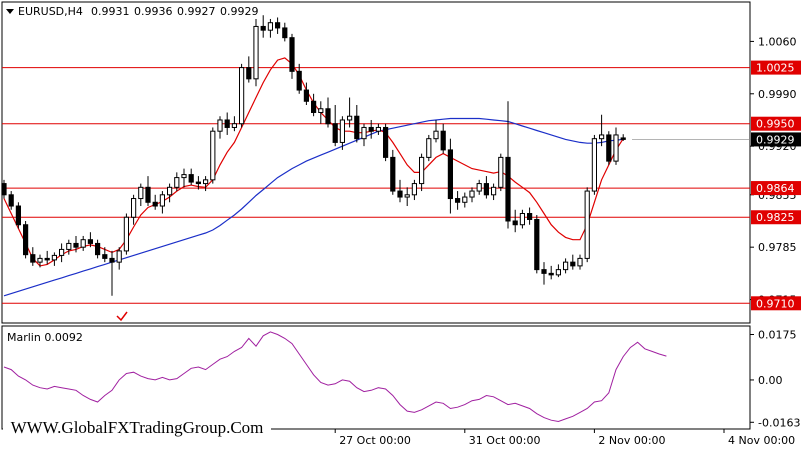 The width and height of the screenshot is (807, 452). What do you see at coordinates (375, 440) in the screenshot?
I see `x-tick-label: 27 Oct 00:00` at bounding box center [375, 440].